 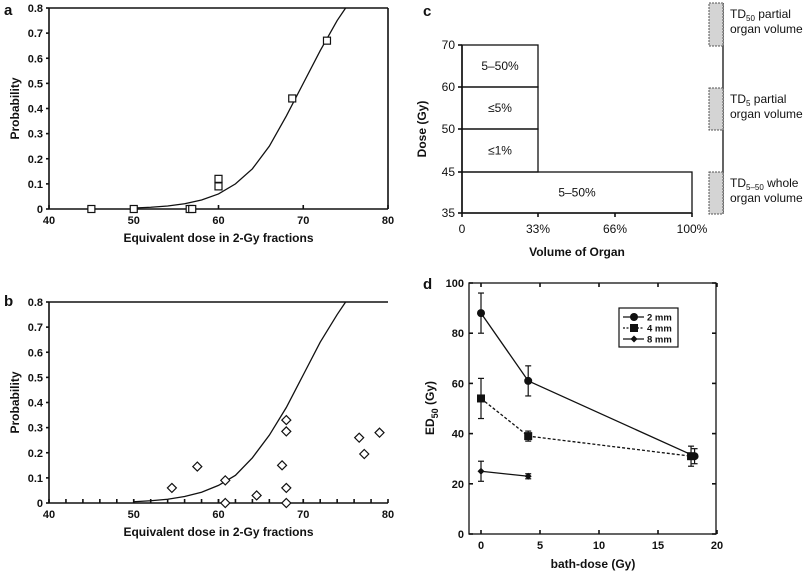 What do you see at coordinates (36, 404) in the screenshot?
I see `y-tick-label: 0.4` at bounding box center [36, 404].